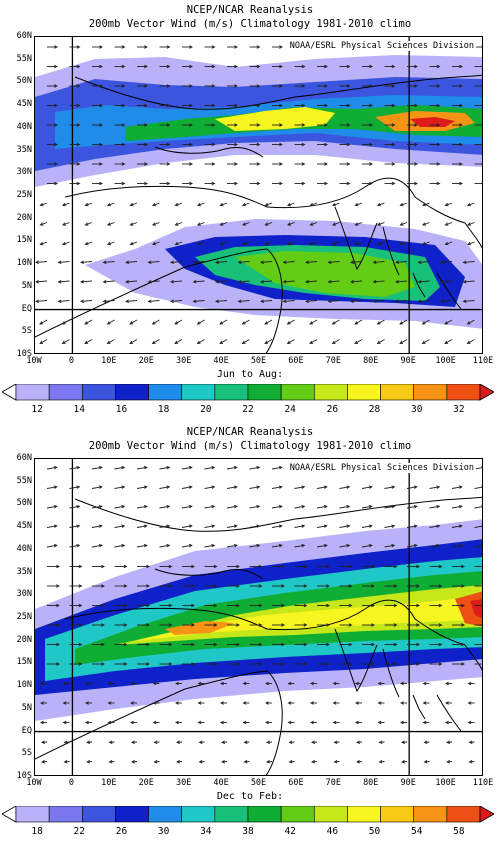 Image resolution: width=500 pixels, height=846 pixels. Describe the element at coordinates (290, 409) in the screenshot. I see `colorbar-tick-label: 24` at that location.